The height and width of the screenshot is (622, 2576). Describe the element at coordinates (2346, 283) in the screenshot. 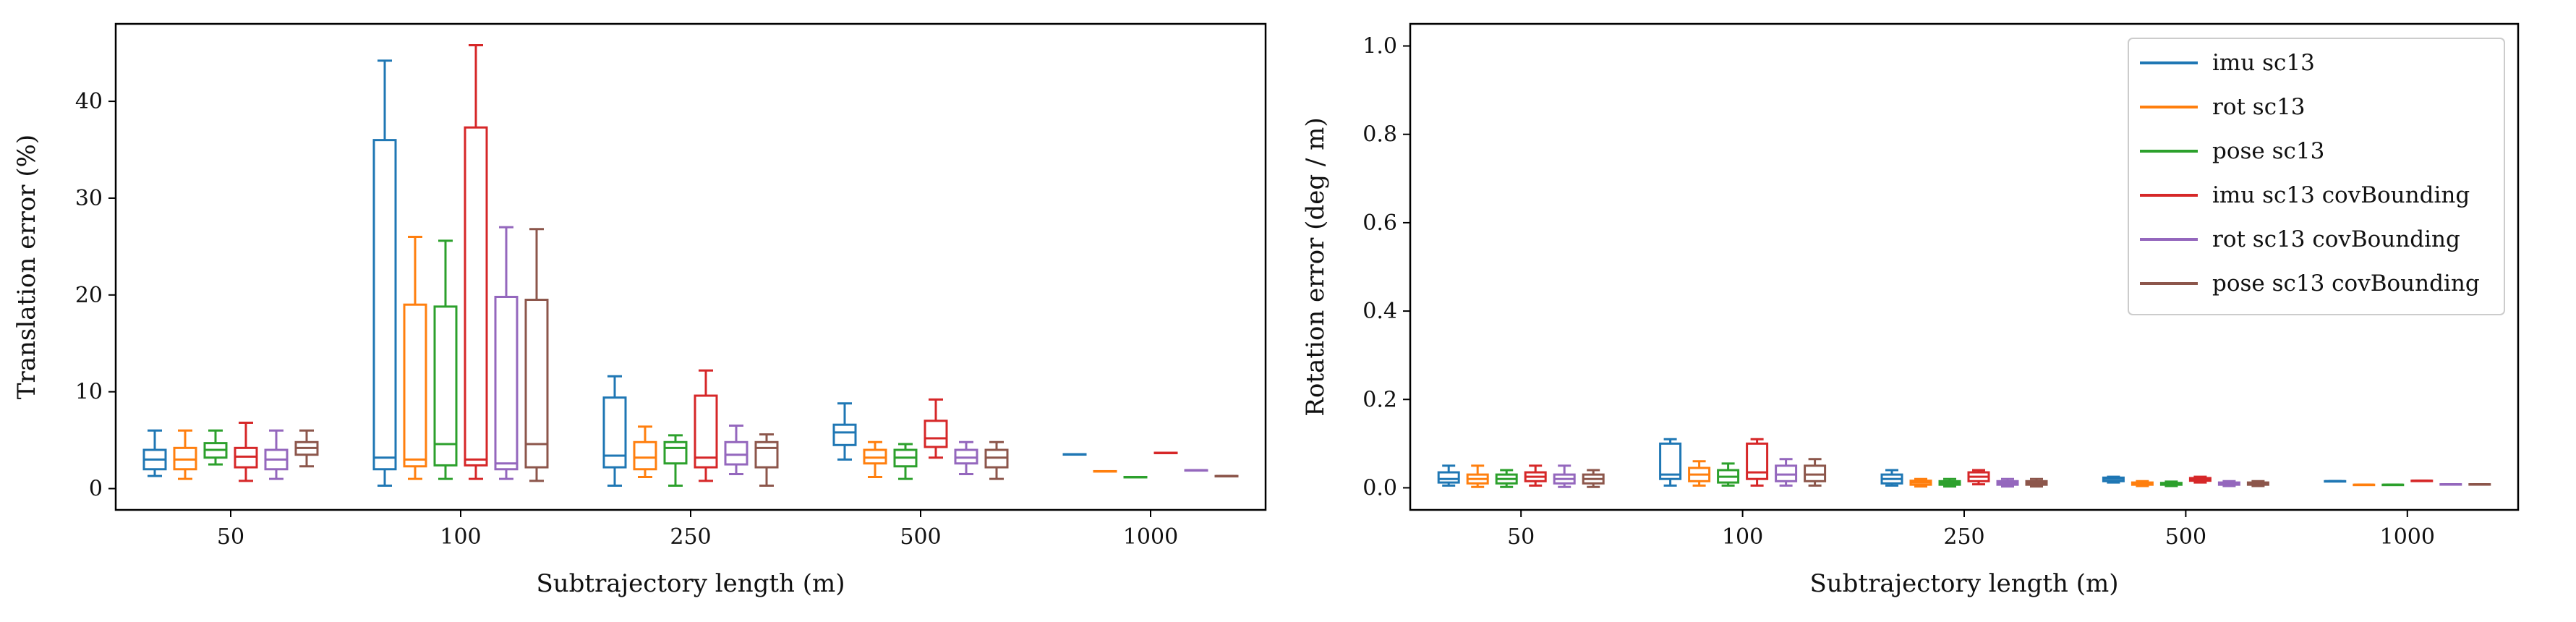

I see `legend-entry-label: pose sc13 covBounding` at that location.